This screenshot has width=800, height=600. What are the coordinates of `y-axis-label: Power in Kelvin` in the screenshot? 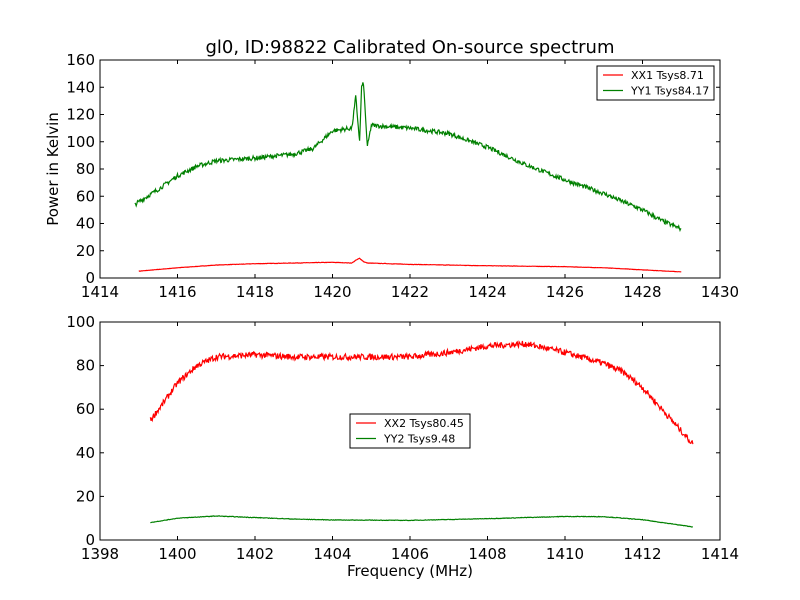 It's located at (53, 169).